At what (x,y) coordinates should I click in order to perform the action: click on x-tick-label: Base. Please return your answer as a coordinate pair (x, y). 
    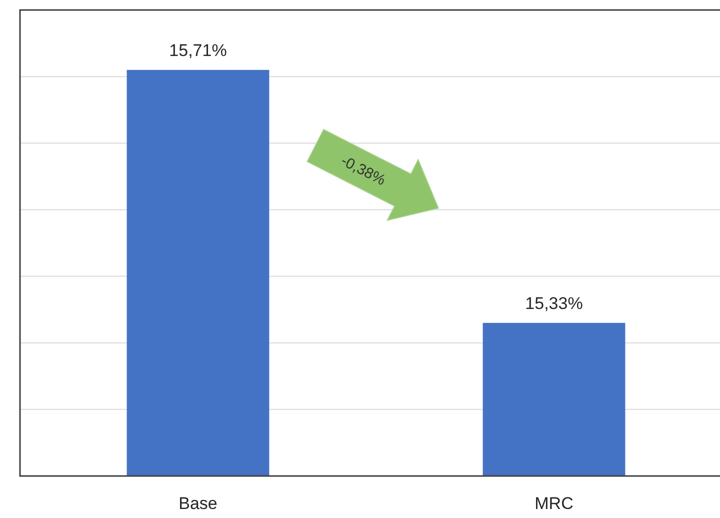
    Looking at the image, I should click on (198, 503).